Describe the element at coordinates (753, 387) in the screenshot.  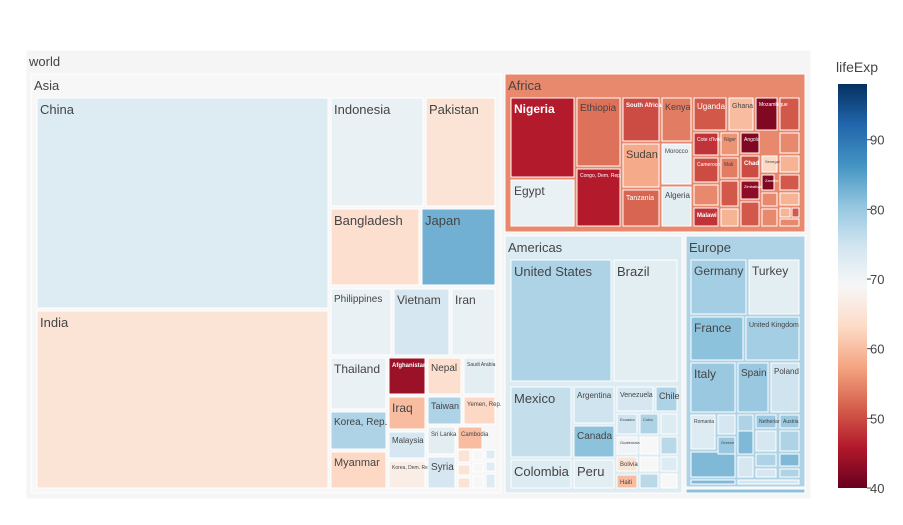
I see `tile-spain` at that location.